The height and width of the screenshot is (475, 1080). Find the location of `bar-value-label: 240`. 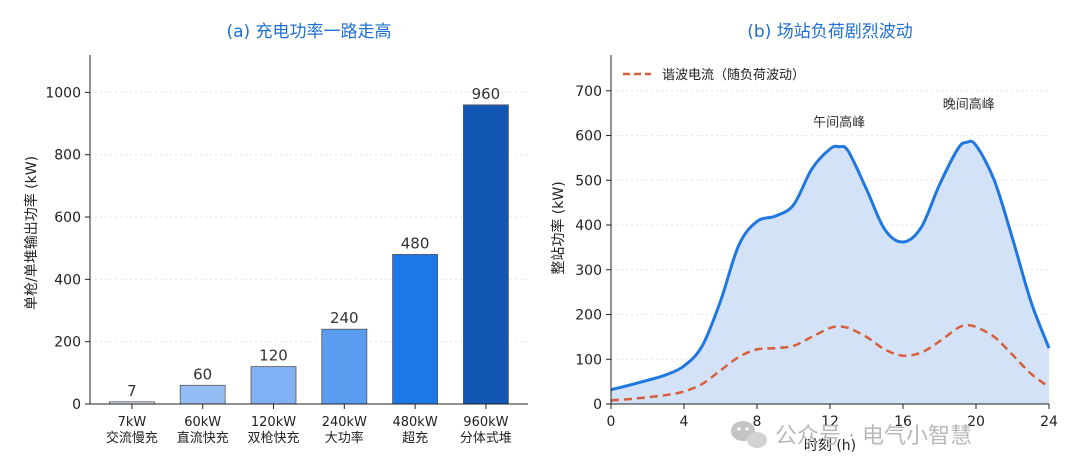

bar-value-label: 240 is located at coordinates (344, 318).